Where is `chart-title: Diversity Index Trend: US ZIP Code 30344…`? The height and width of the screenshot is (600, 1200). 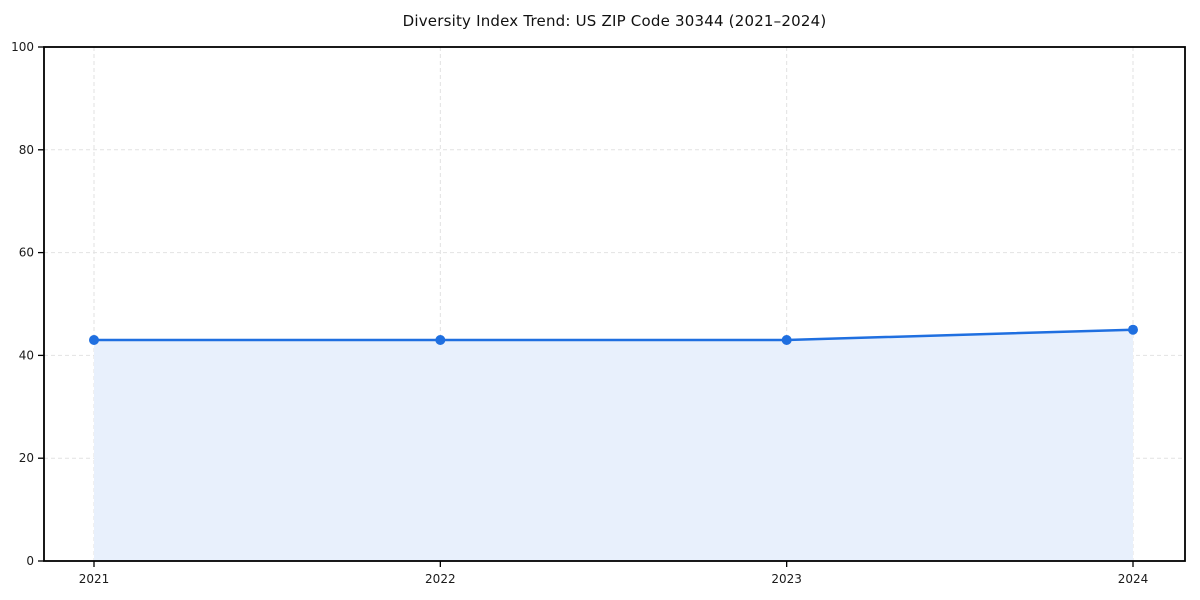 chart-title: Diversity Index Trend: US ZIP Code 30344… is located at coordinates (614, 21).